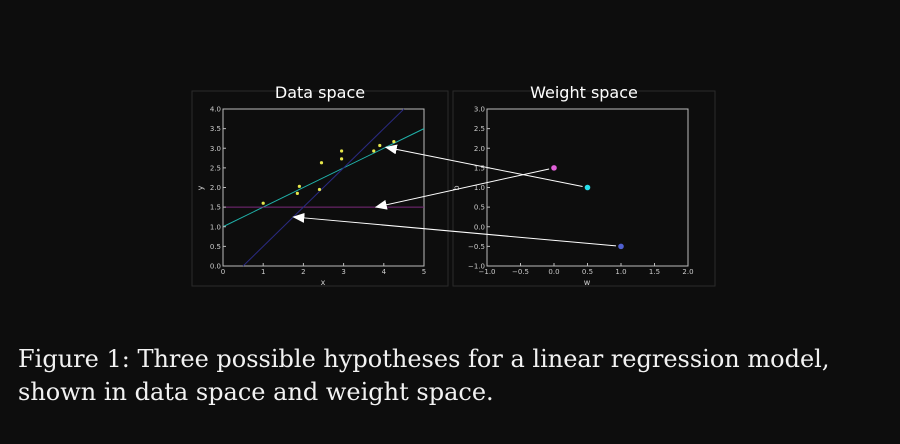 The image size is (900, 444). Describe the element at coordinates (479, 227) in the screenshot. I see `weight-space-y-tick-label: 0.0` at that location.